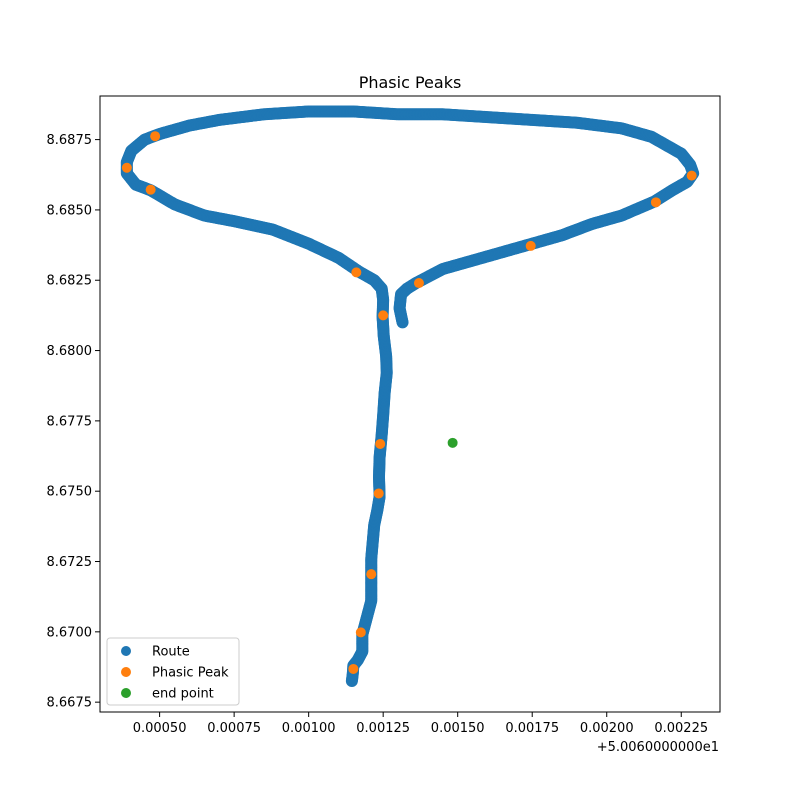 The image size is (800, 800). What do you see at coordinates (70, 421) in the screenshot?
I see `y-tick-label: 8.6775` at bounding box center [70, 421].